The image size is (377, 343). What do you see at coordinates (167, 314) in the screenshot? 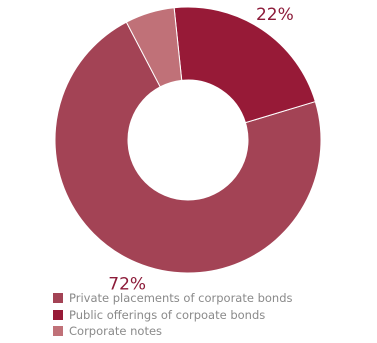
I see `legend-label: Public offerings of corpoate bonds` at bounding box center [167, 314].